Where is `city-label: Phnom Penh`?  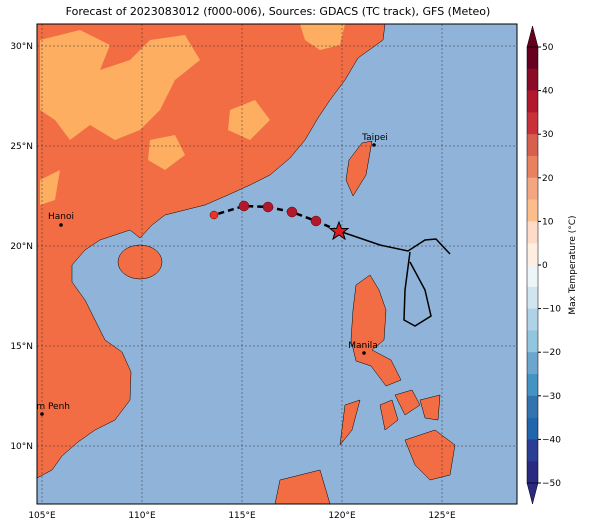 city-label: Phnom Penh is located at coordinates (42, 407).